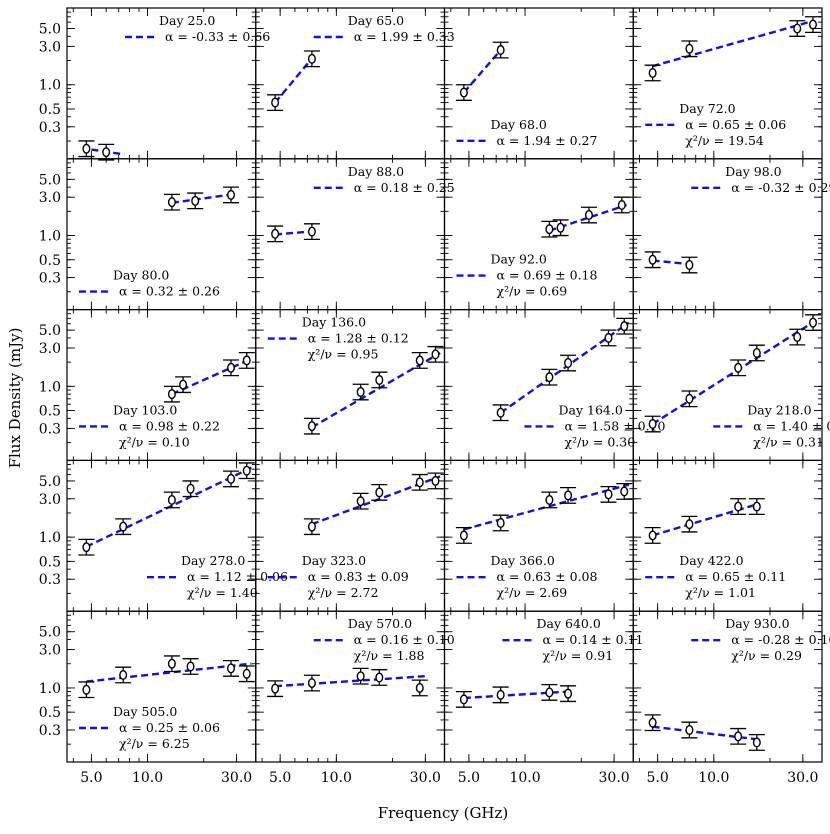 The image size is (830, 834). I want to click on alpha-label: α = -0.33 ± 0.66, so click(217, 36).